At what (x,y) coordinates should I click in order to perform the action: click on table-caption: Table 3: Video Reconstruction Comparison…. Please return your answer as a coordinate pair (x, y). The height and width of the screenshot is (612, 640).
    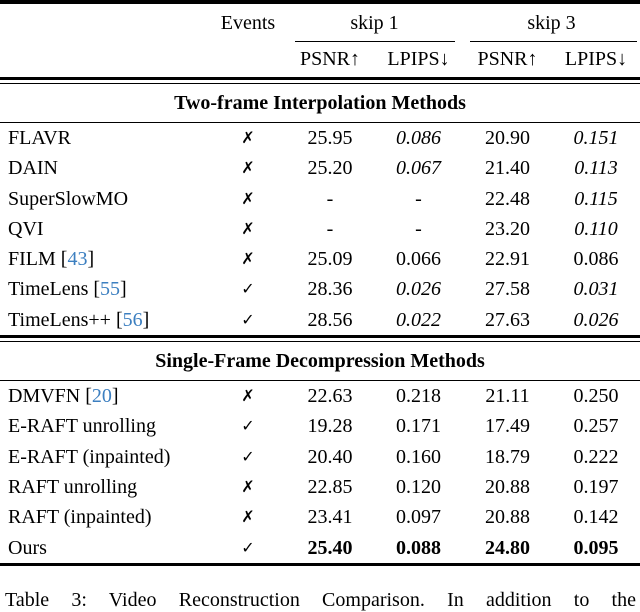
    Looking at the image, I should click on (320, 600).